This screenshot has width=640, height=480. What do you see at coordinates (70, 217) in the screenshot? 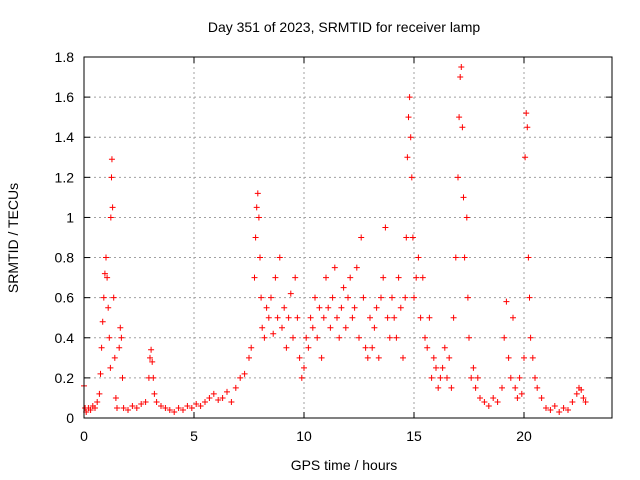
I see `y-tick-label: 1` at bounding box center [70, 217].